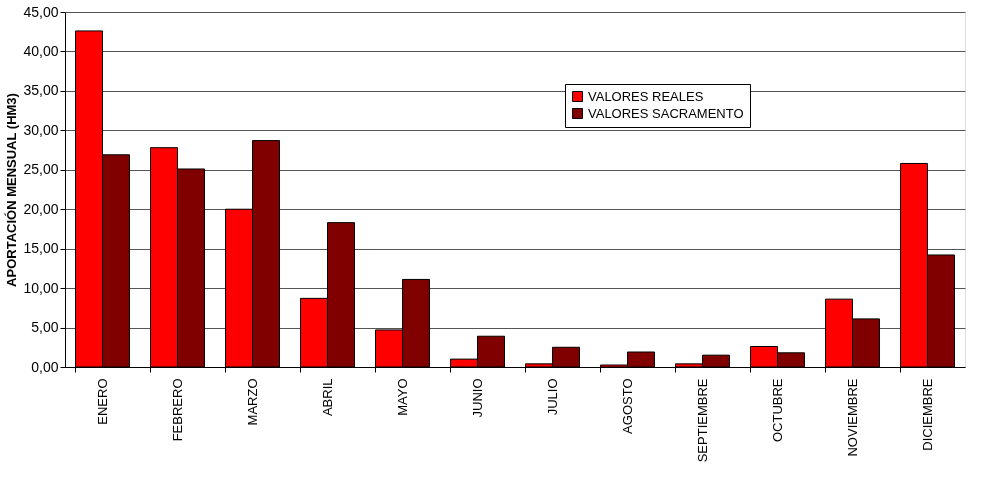  Describe the element at coordinates (252, 402) in the screenshot. I see `x-tick-label: MARZO` at that location.